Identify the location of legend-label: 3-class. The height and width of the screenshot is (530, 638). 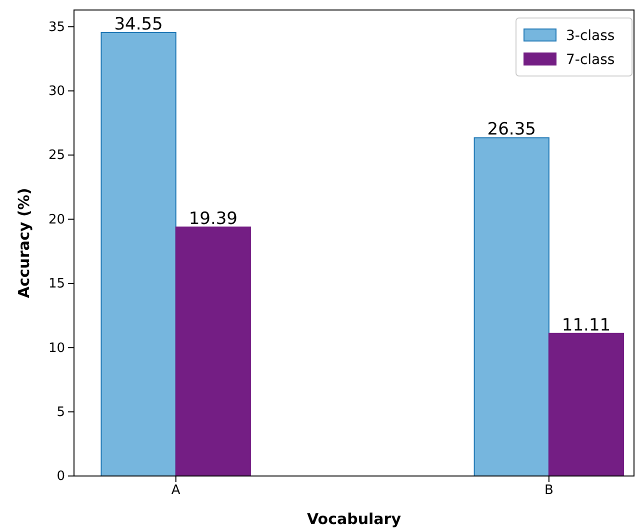
(590, 36).